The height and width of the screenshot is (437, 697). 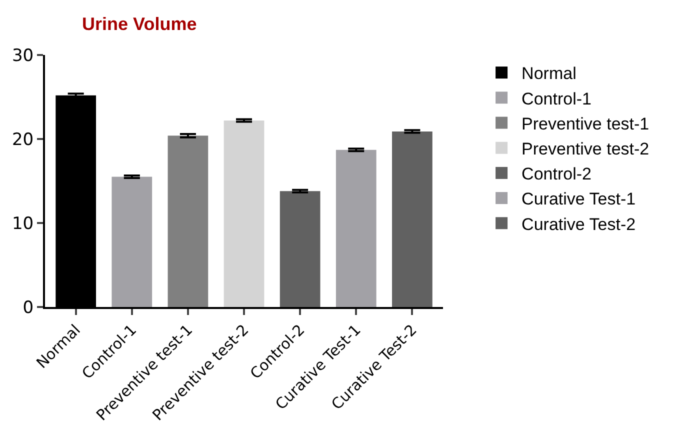 I want to click on legend-label: Preventive test-1, so click(x=586, y=124).